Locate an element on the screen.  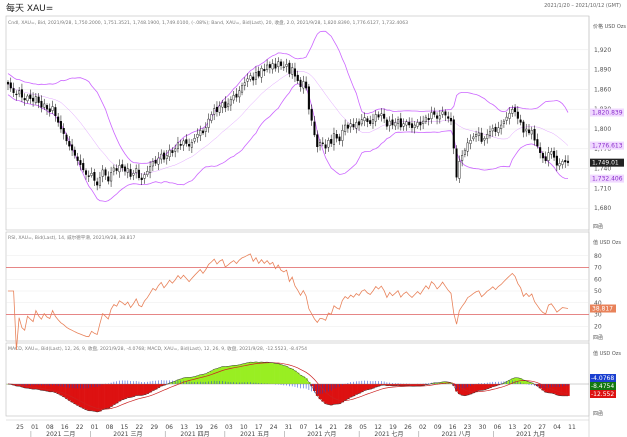
month-label: 2021 九月 is located at coordinates (530, 433).